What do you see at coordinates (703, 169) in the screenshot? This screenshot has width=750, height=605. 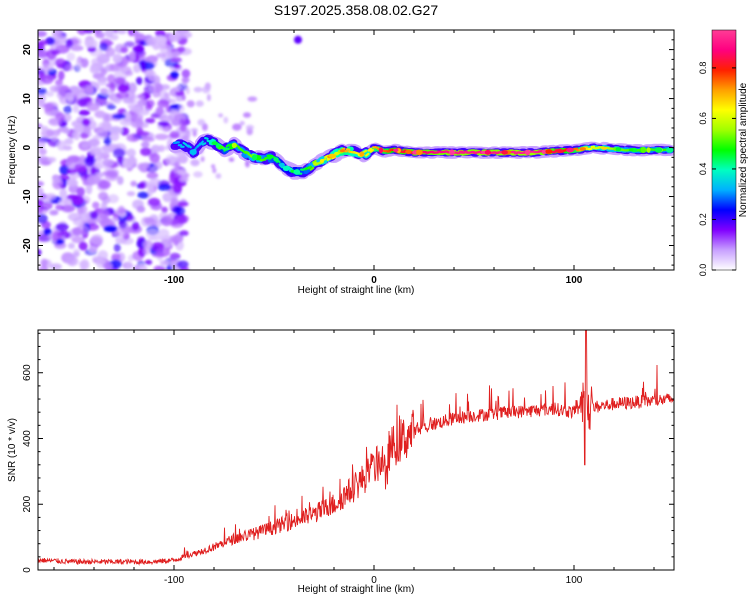 I see `colorbar-tick-label: 0.4` at bounding box center [703, 169].